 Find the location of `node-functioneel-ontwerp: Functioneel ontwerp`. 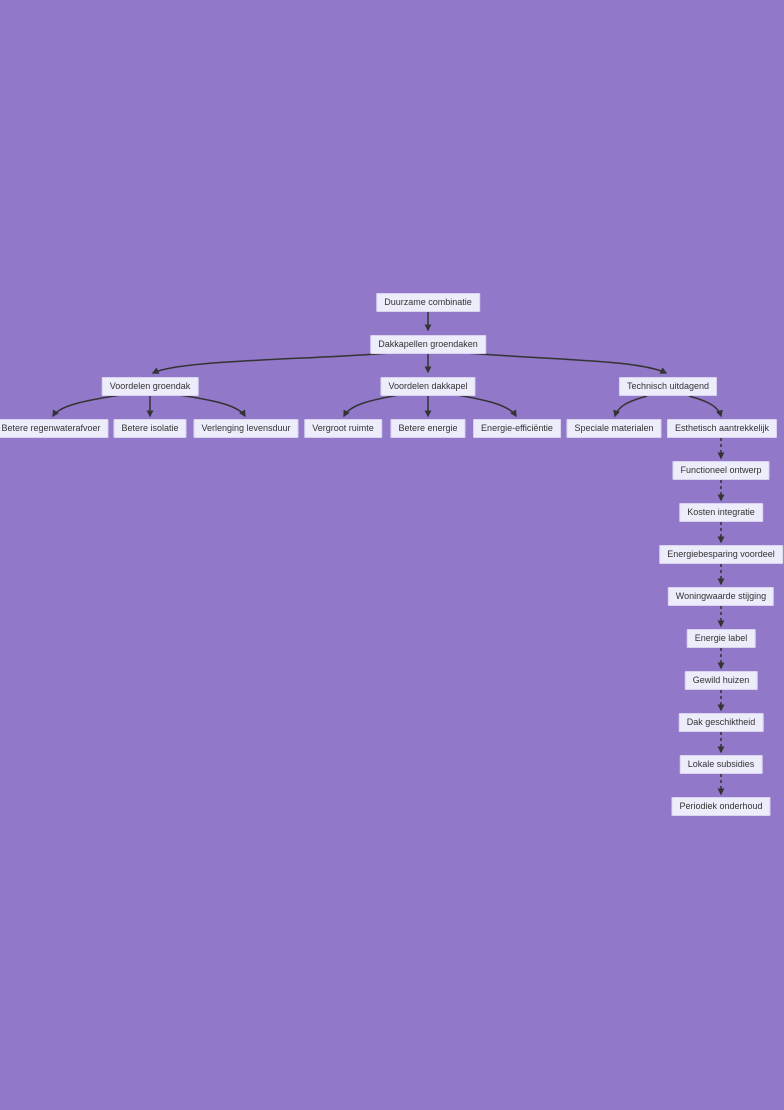

node-functioneel-ontwerp: Functioneel ontwerp is located at coordinates (721, 470).